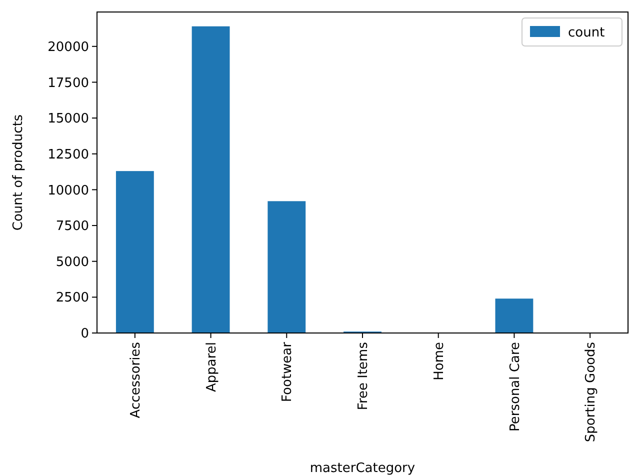  What do you see at coordinates (68, 190) in the screenshot?
I see `y-tick-label: 10000` at bounding box center [68, 190].